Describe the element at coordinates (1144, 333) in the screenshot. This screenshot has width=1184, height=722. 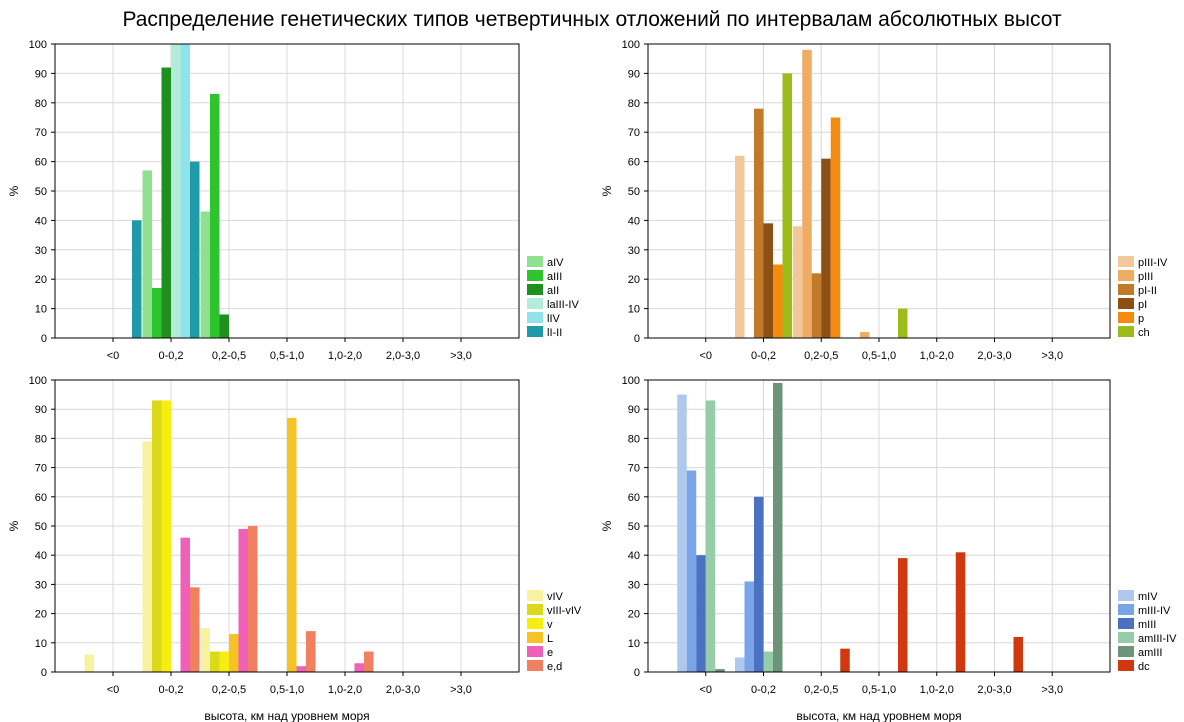
I see `legend-label: ch` at that location.